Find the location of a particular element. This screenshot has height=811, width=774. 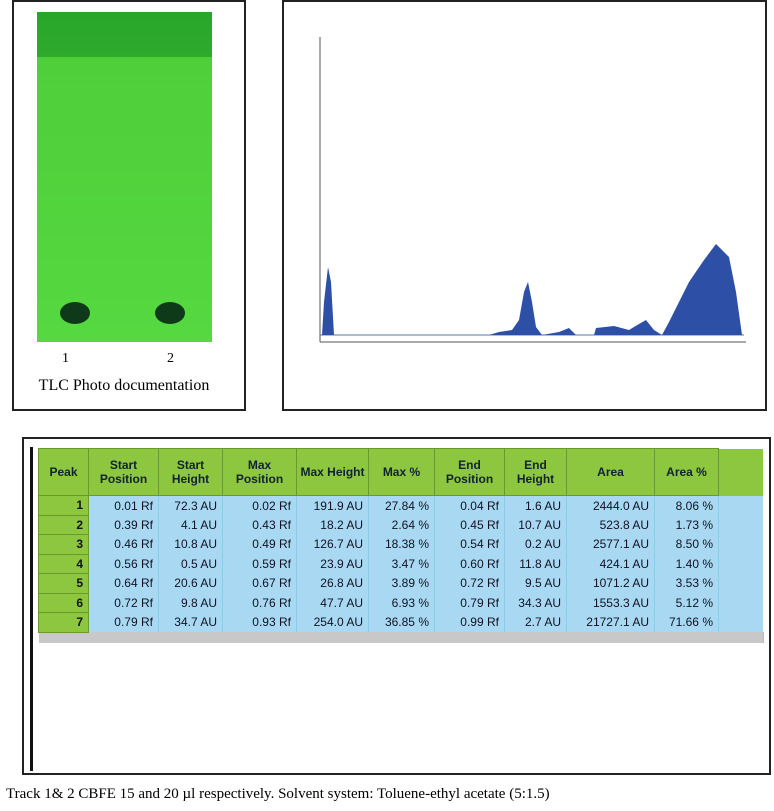

cell: 0.02 Rf is located at coordinates (259, 505).